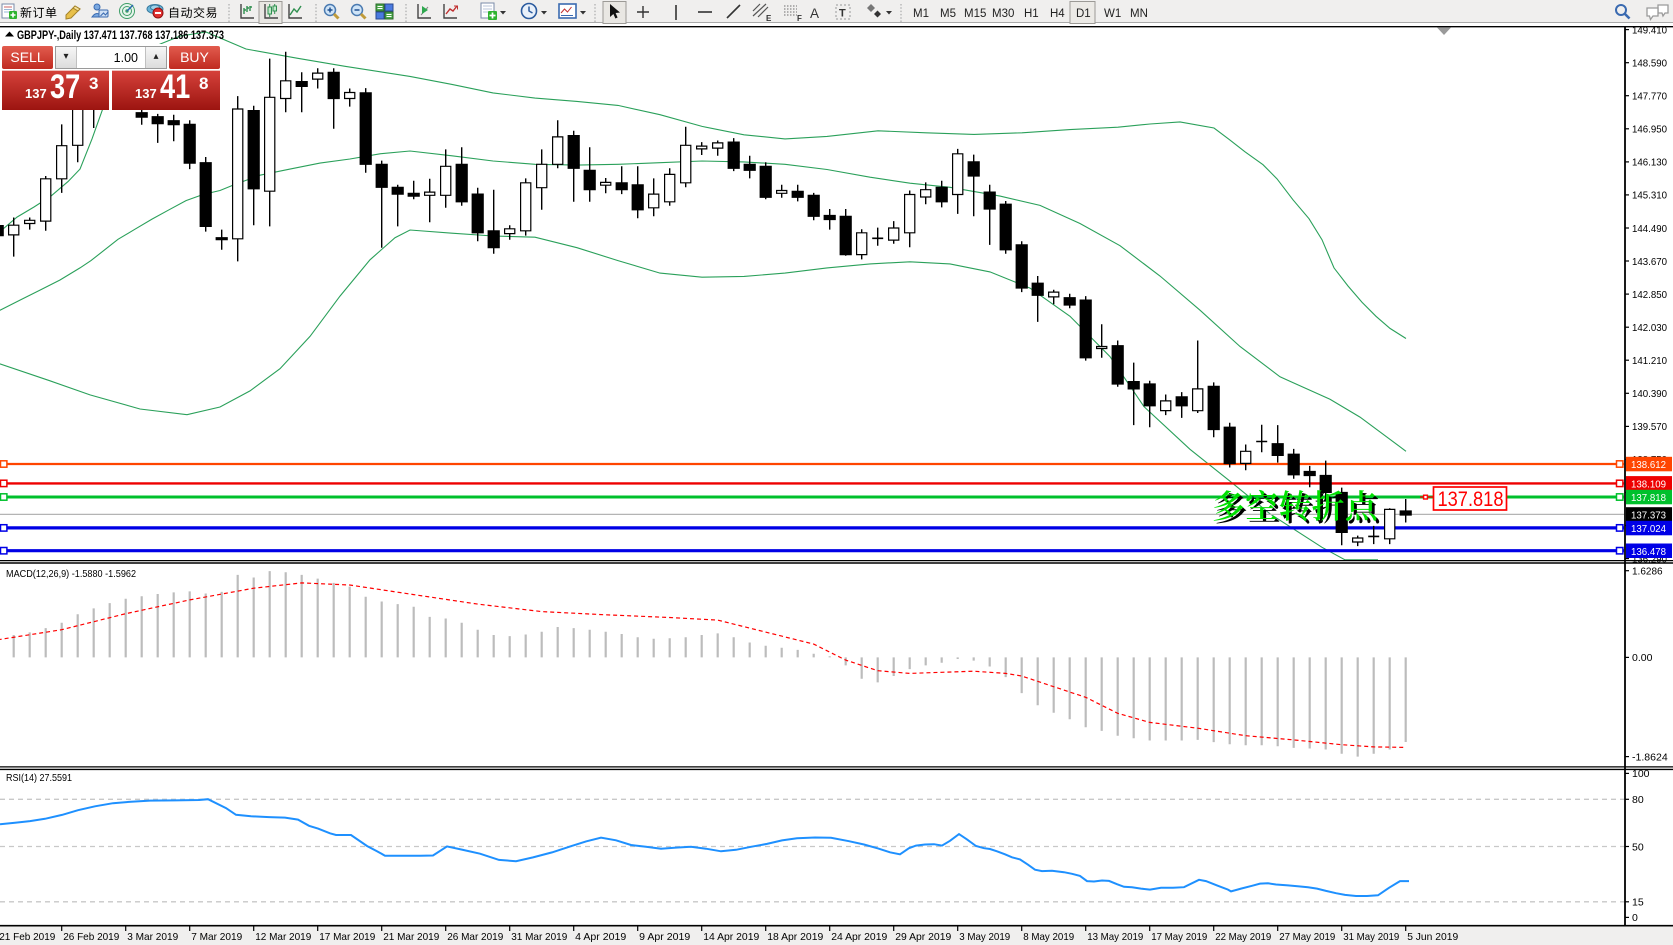 The width and height of the screenshot is (1673, 945). Describe the element at coordinates (411, 937) in the screenshot. I see `svg-text: 21 Mar 2019` at that location.